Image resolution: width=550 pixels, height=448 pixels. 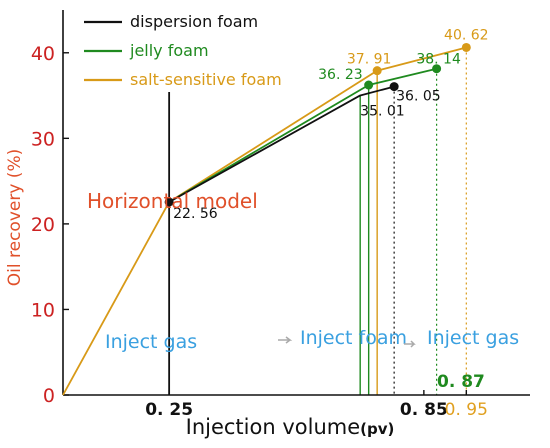 I want to click on y-tick-label: 20, so click(x=43, y=225).